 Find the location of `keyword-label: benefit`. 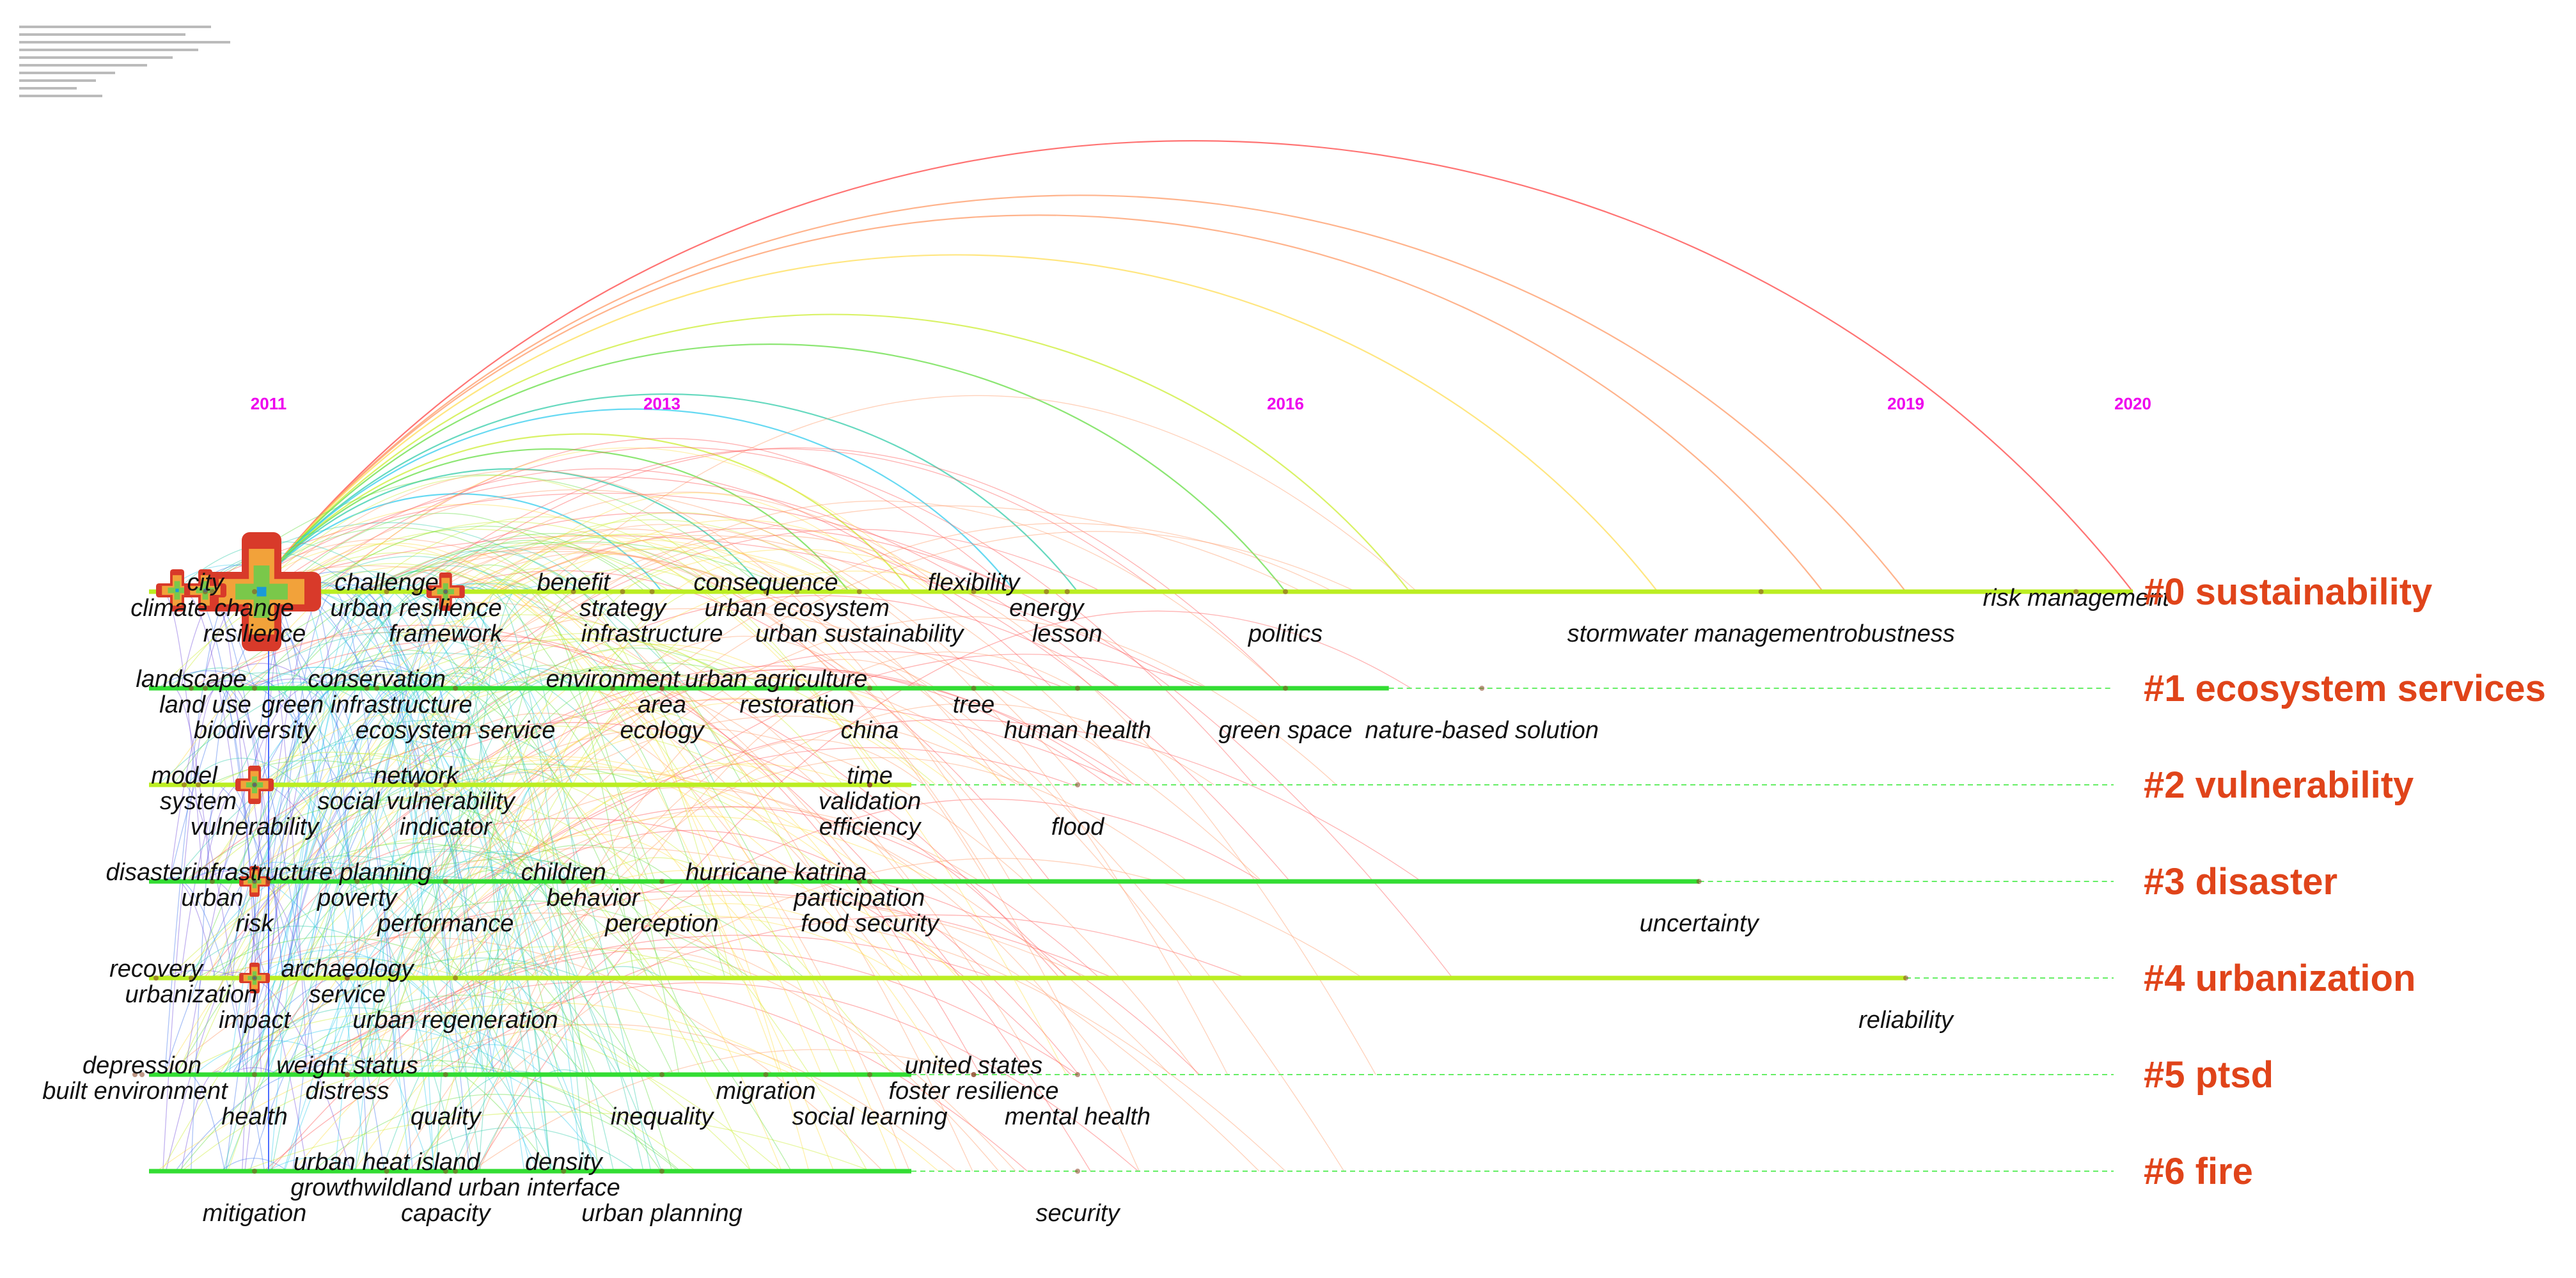

keyword-label: benefit is located at coordinates (574, 582).